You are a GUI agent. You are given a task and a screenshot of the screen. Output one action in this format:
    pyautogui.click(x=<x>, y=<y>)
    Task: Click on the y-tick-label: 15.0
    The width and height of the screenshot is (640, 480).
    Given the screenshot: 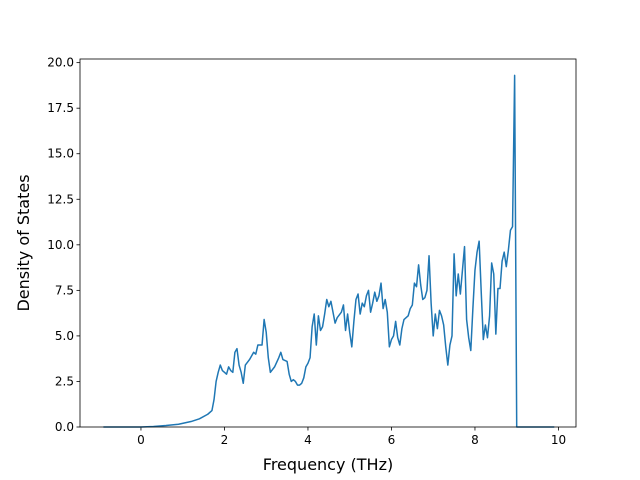 What is the action you would take?
    pyautogui.click(x=60, y=154)
    